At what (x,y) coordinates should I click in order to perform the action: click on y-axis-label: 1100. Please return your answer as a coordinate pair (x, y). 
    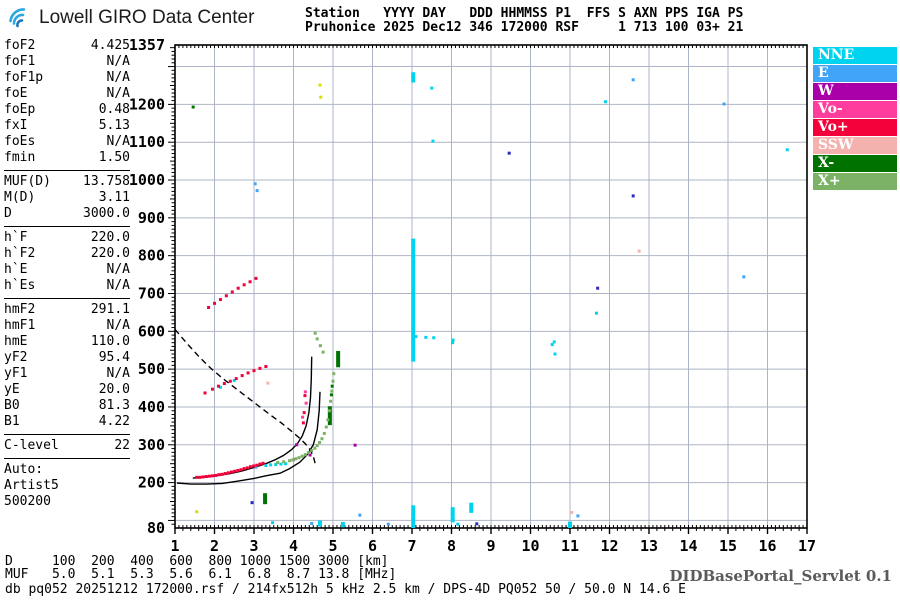
    Looking at the image, I should click on (147, 142).